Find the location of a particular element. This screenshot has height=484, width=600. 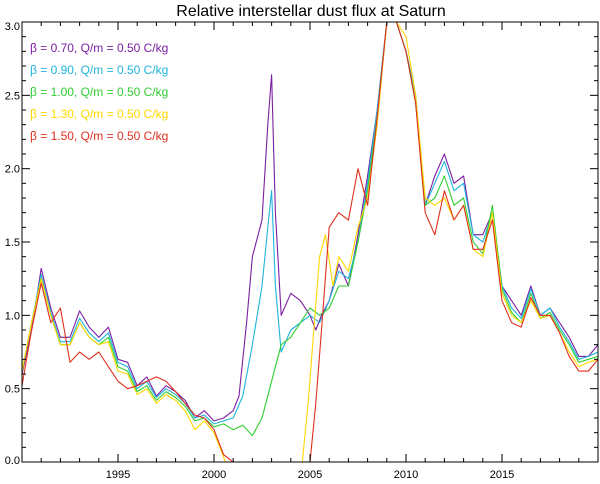

x-tick-label: 1995 is located at coordinates (118, 475).